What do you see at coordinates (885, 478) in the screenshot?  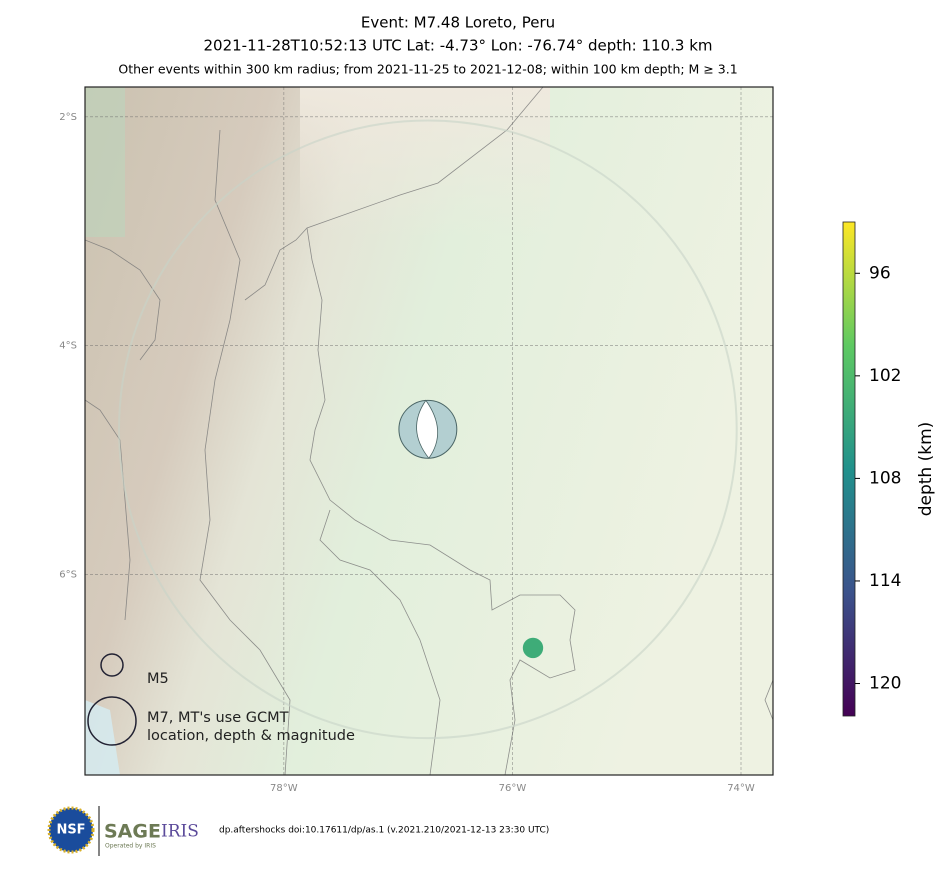 I see `colorbar-tick-label: 108` at bounding box center [885, 478].